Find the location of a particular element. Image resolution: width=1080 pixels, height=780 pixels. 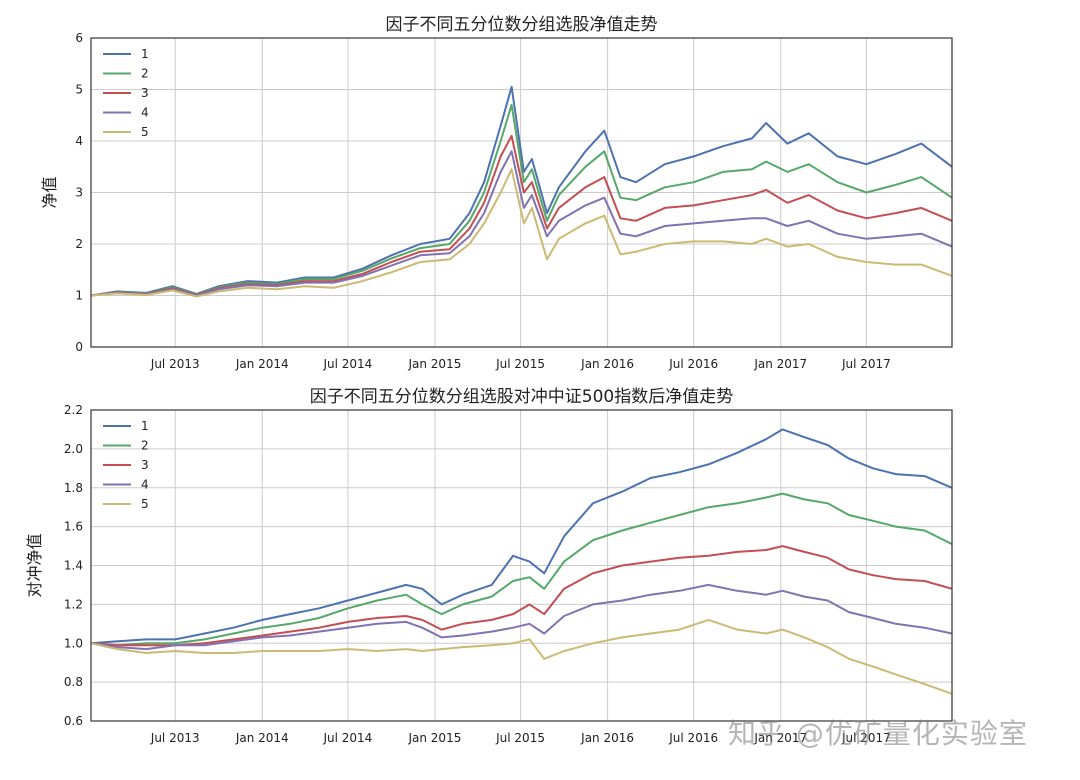

y-axis-label: 对冲净值 is located at coordinates (34, 565).